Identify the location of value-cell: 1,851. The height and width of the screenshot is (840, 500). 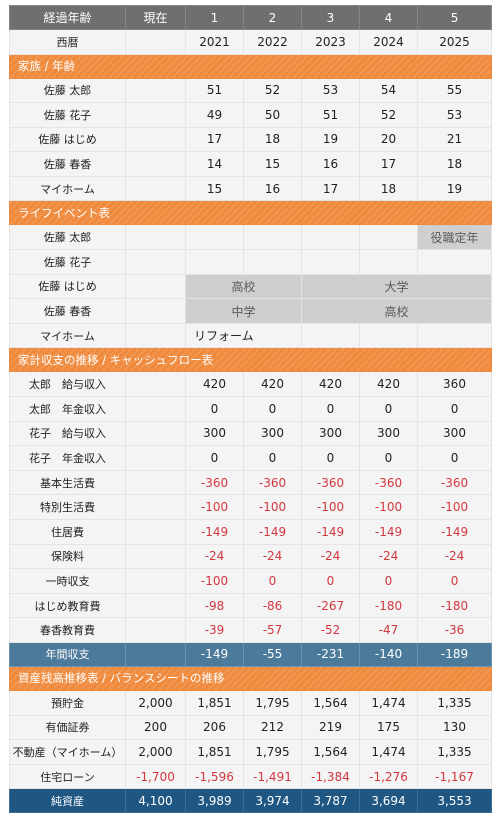
(214, 702).